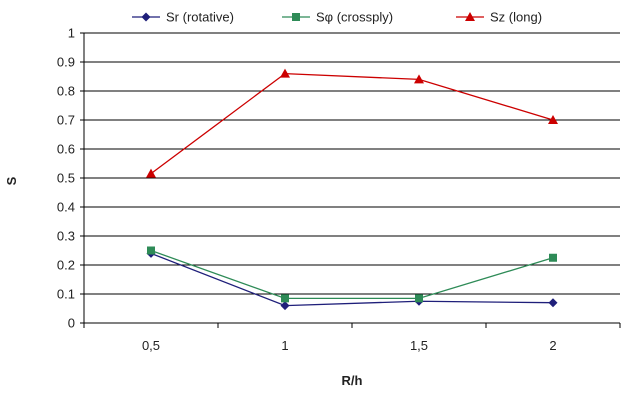  What do you see at coordinates (66, 62) in the screenshot?
I see `y-tick-label: 0.9` at bounding box center [66, 62].